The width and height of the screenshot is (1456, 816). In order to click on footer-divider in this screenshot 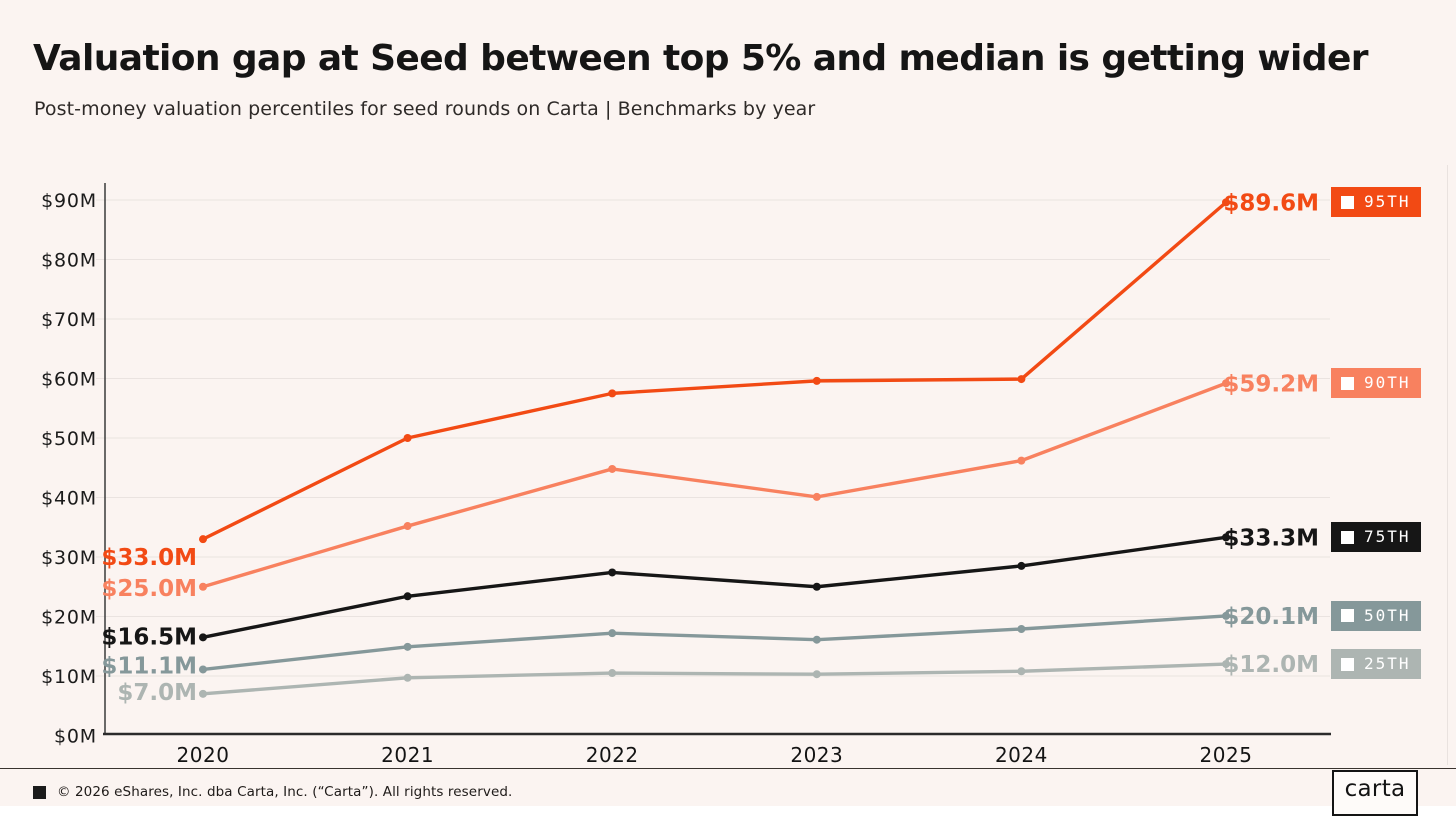, I will do `click(728, 768)`.